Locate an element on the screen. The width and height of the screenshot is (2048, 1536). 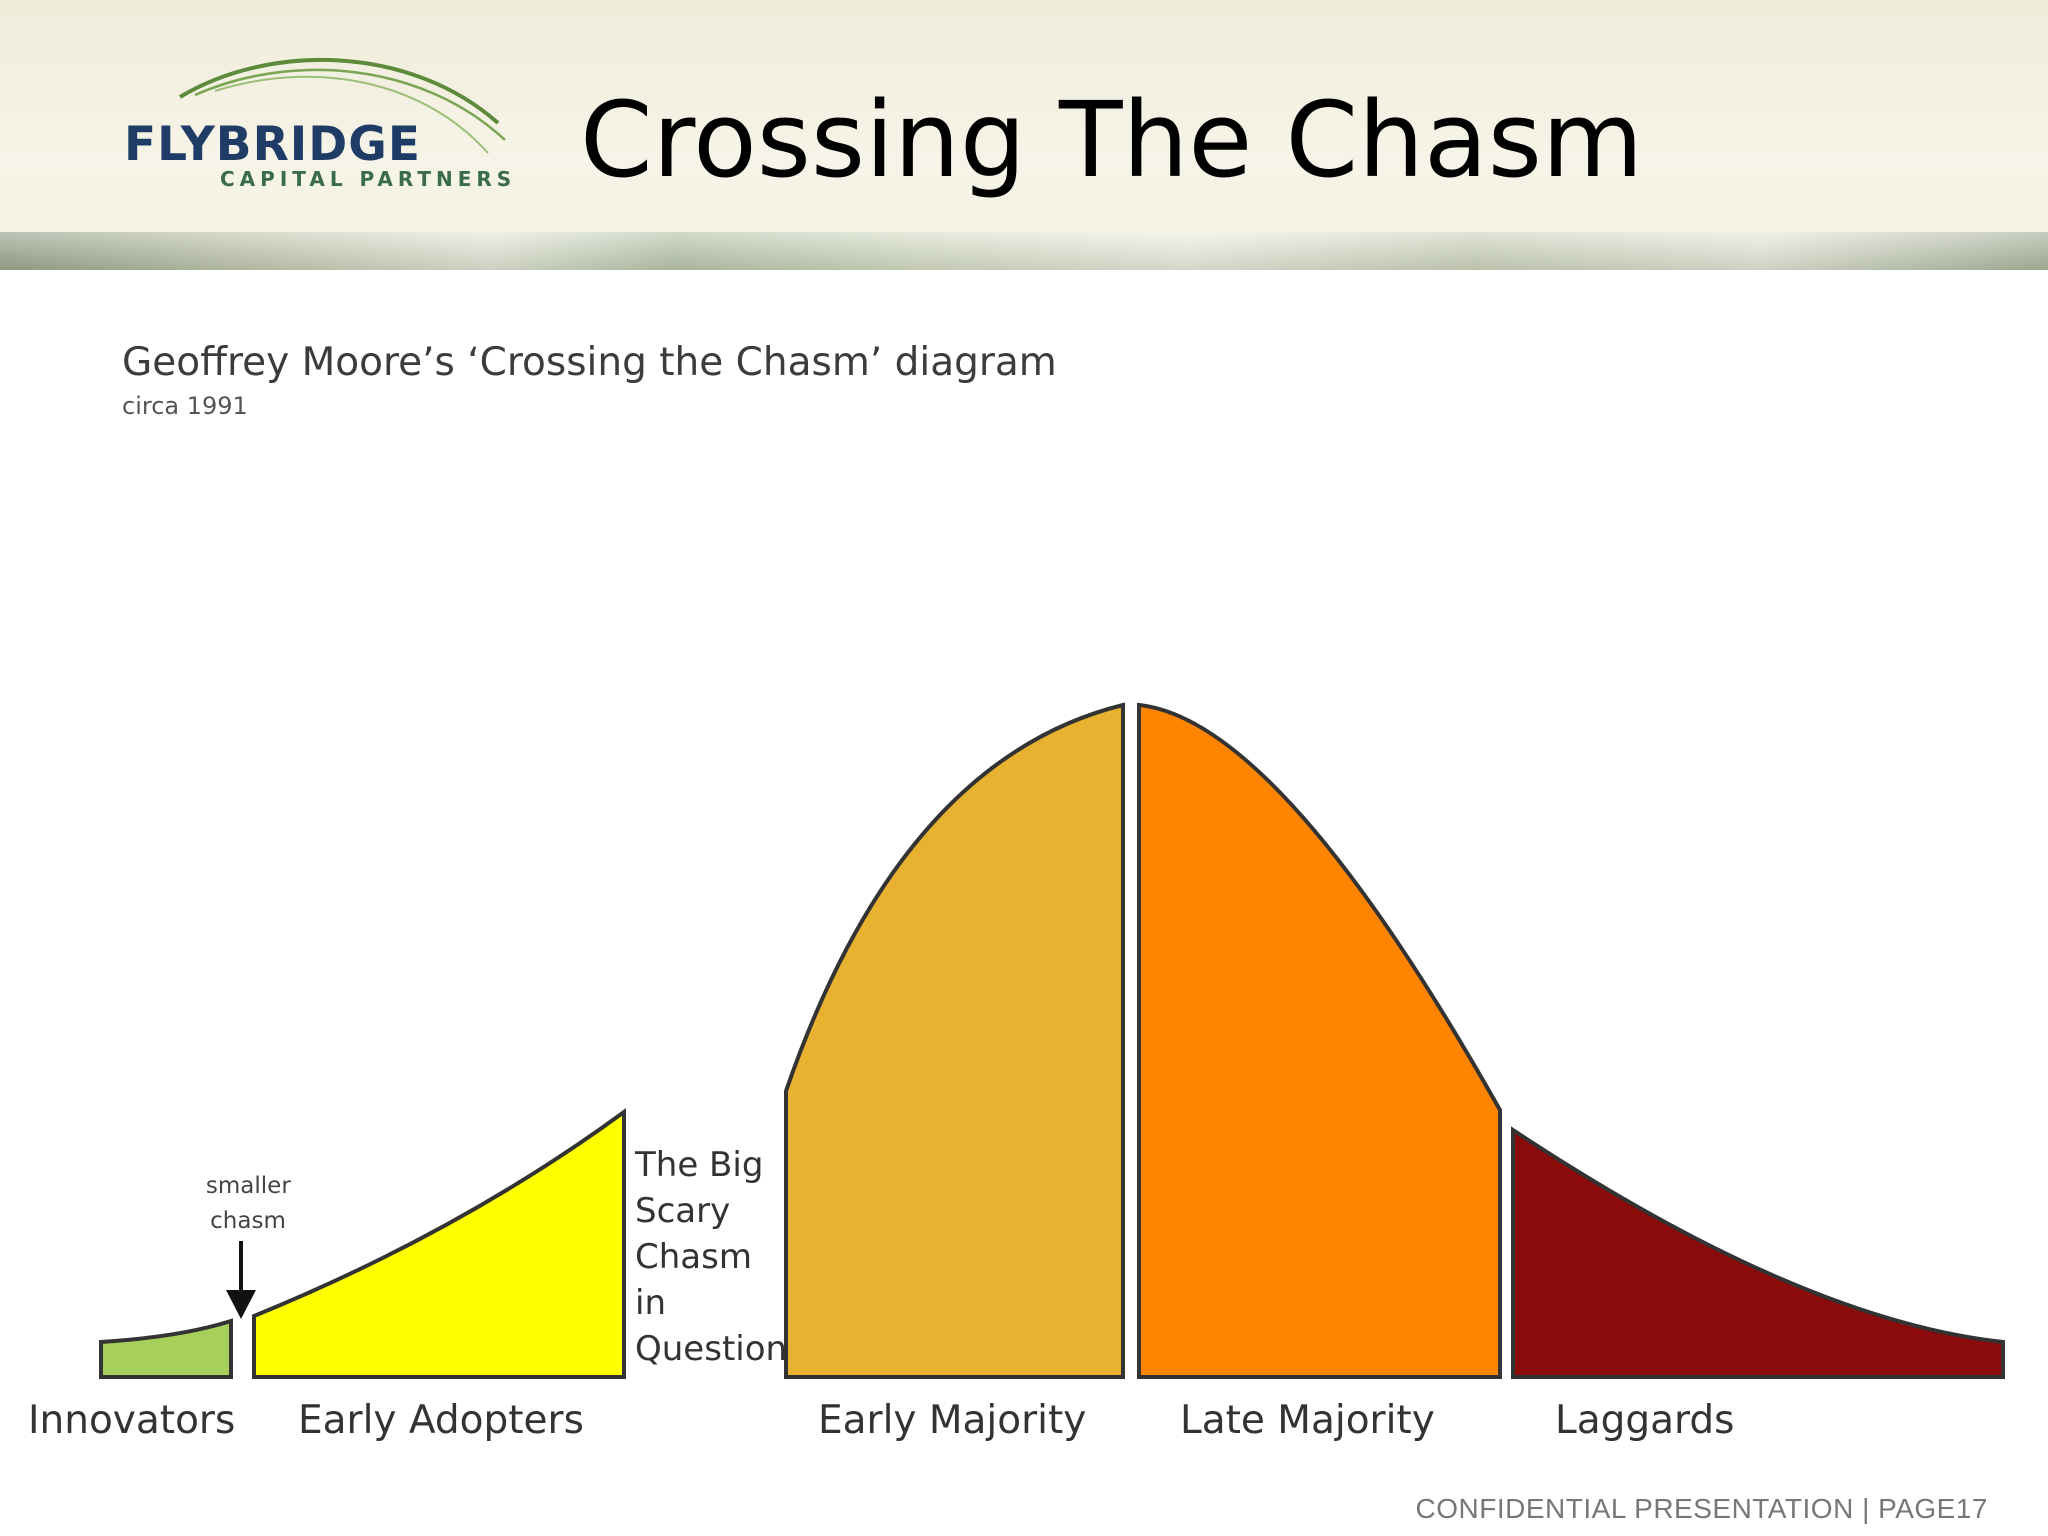
label-early-adopters: Early Adopters is located at coordinates (441, 1420).